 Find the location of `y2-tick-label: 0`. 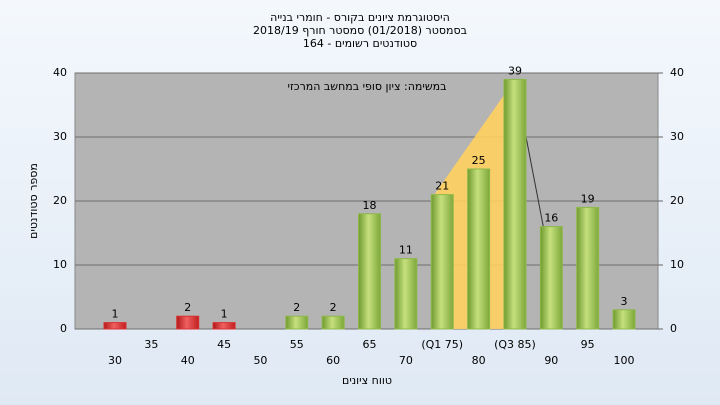

y2-tick-label: 0 is located at coordinates (673, 328).